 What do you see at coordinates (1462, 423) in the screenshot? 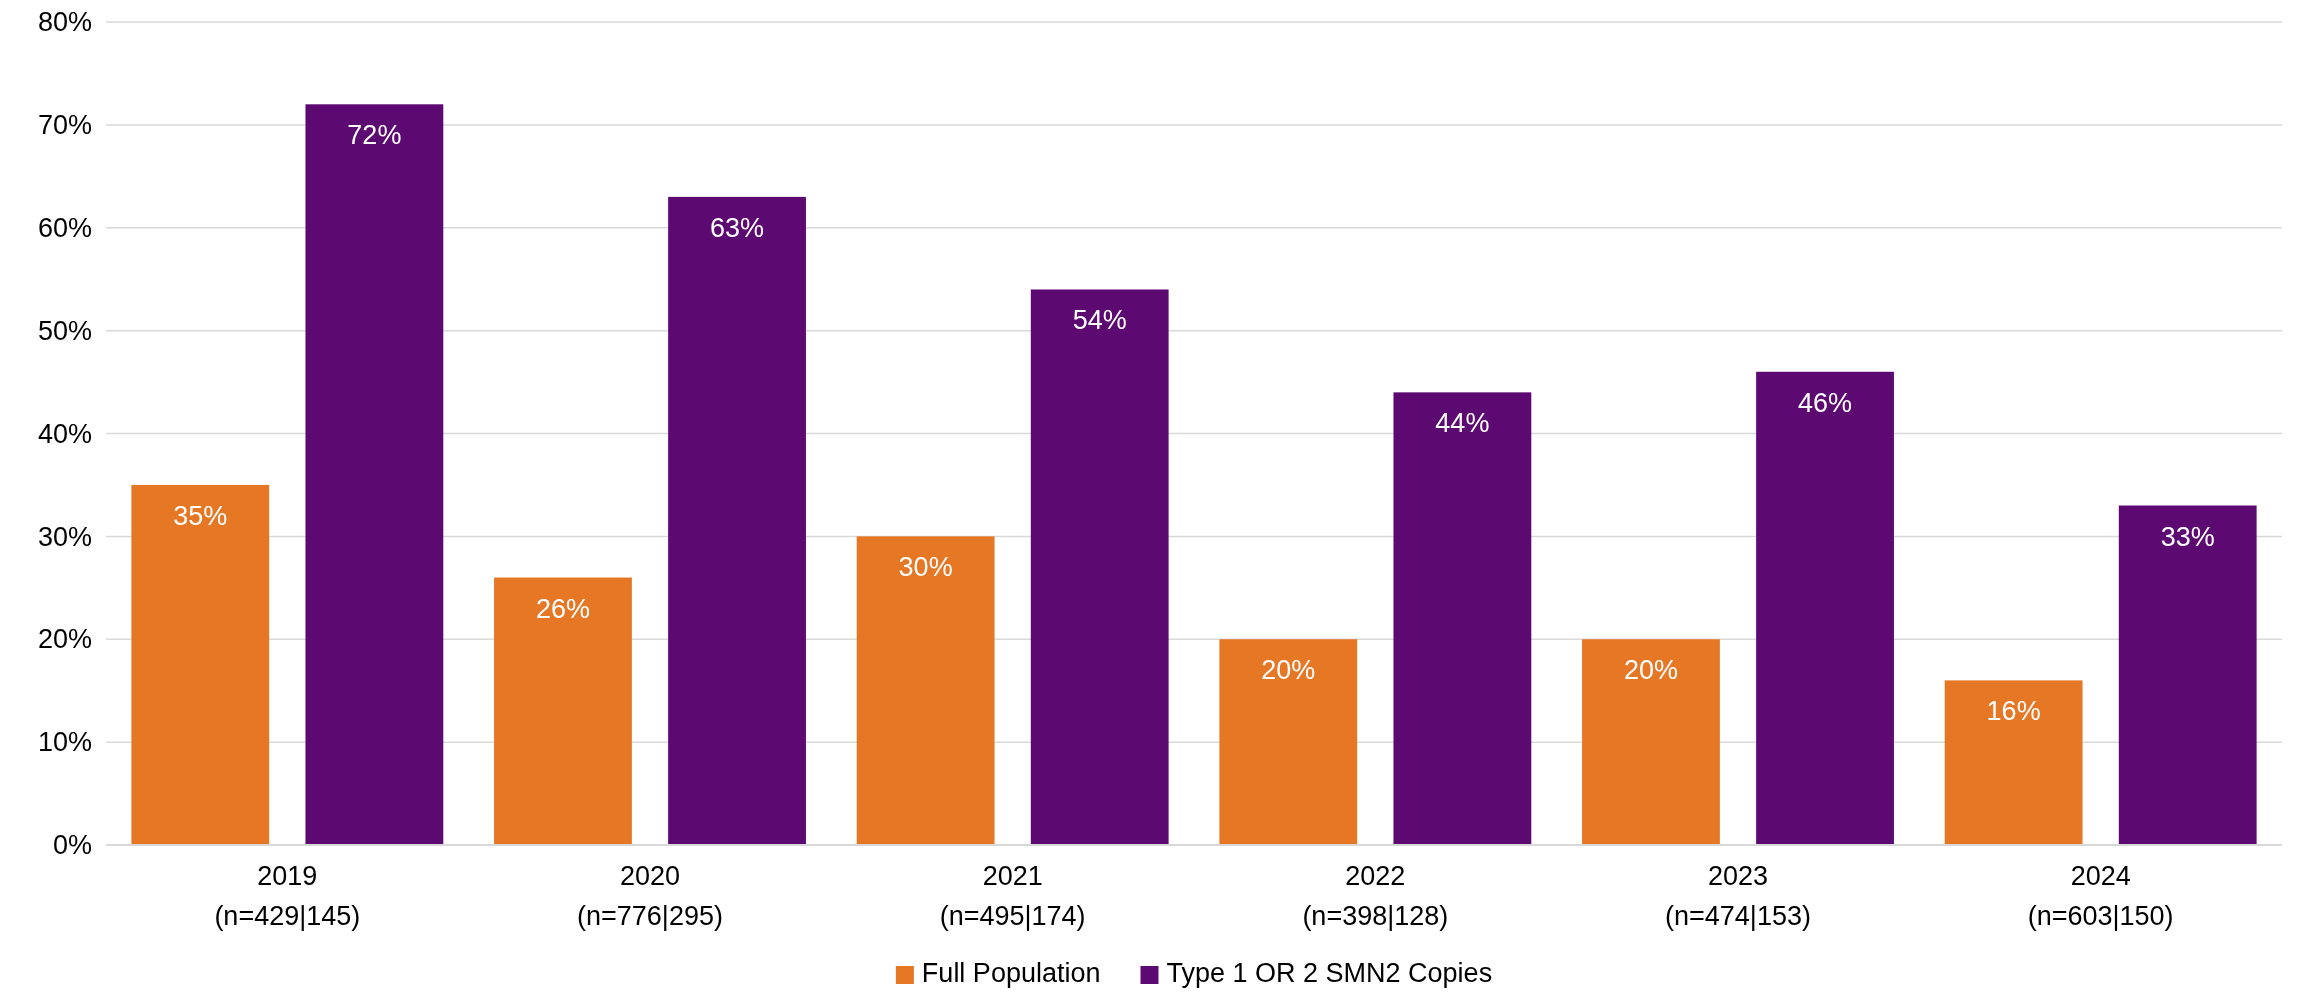
I see `data-label: 44%` at bounding box center [1462, 423].